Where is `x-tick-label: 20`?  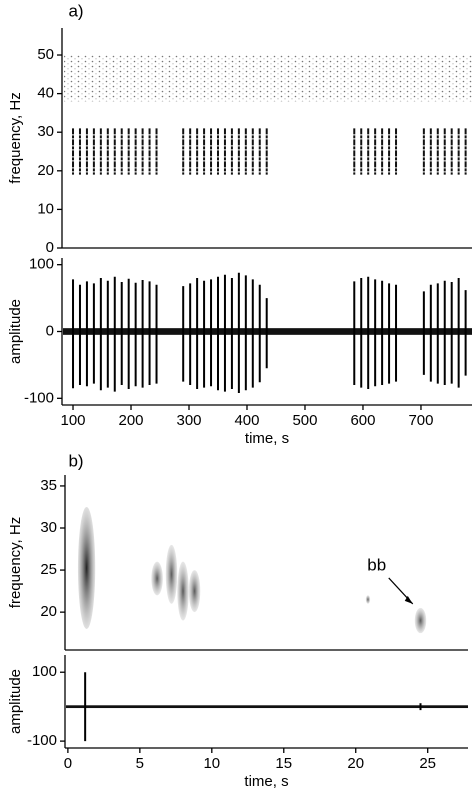
x-tick-label: 20 is located at coordinates (355, 763).